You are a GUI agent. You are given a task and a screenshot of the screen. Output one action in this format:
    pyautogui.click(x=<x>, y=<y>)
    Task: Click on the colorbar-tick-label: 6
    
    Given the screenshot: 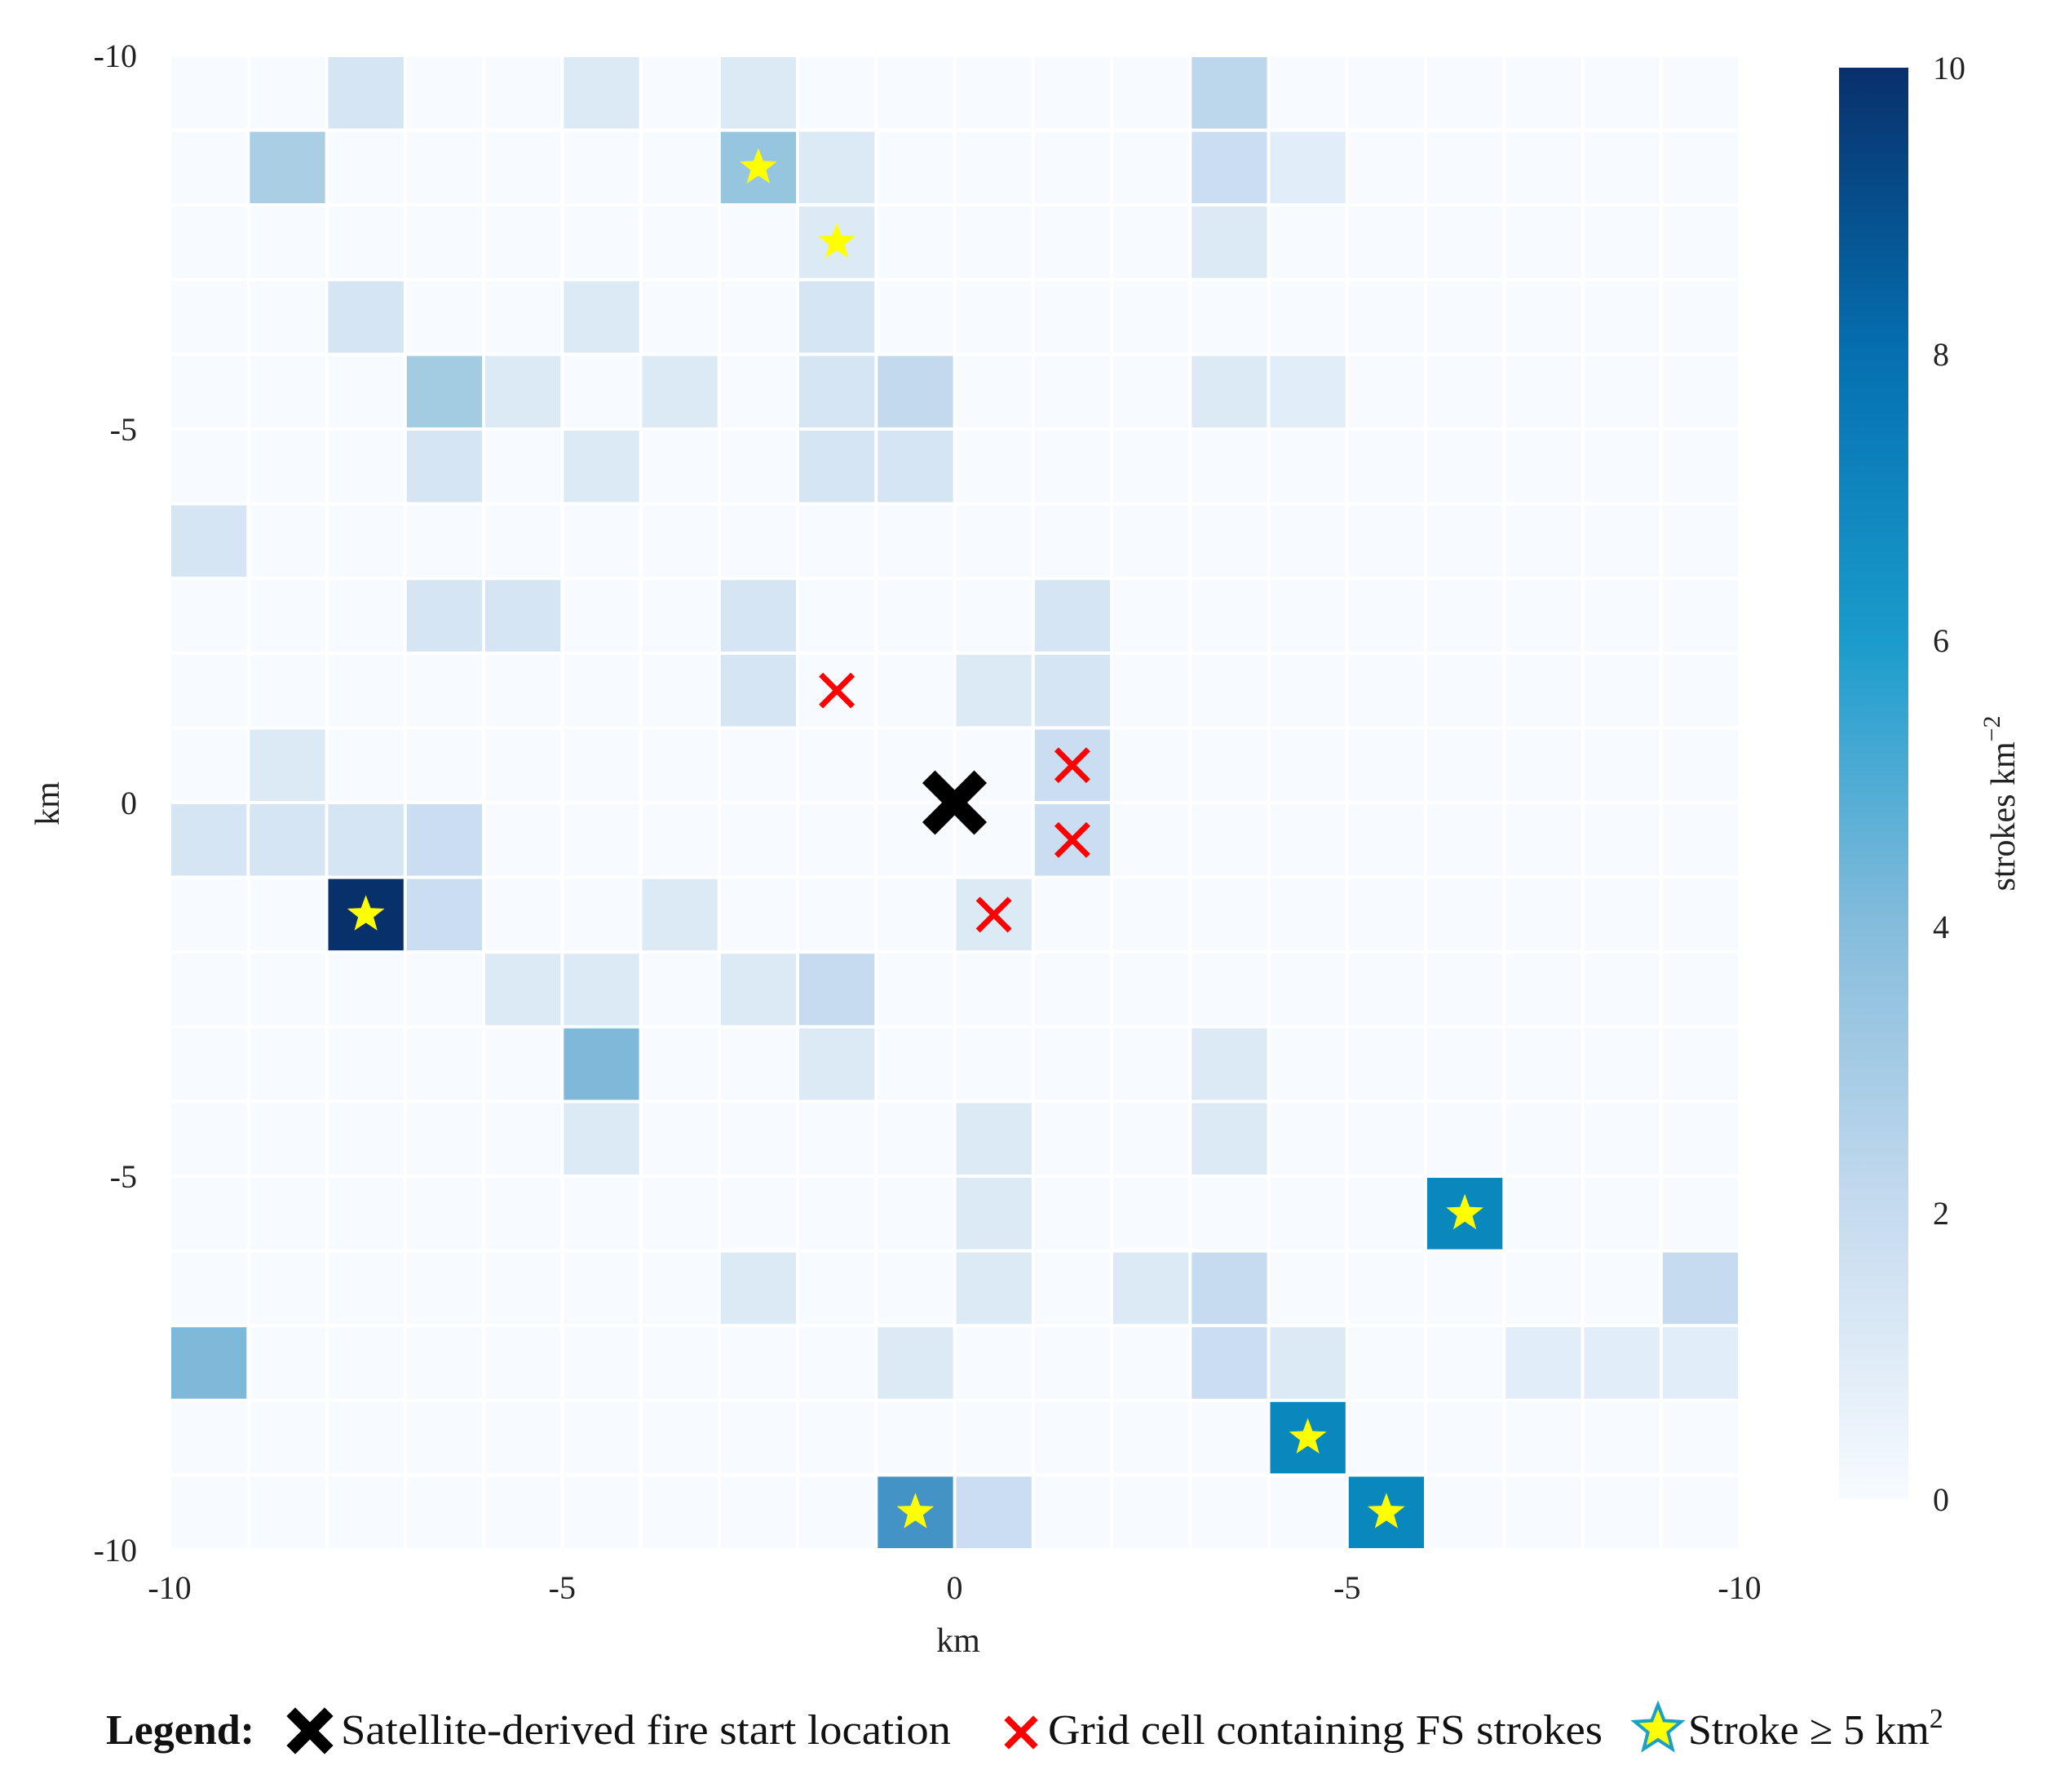 What is the action you would take?
    pyautogui.click(x=1941, y=640)
    